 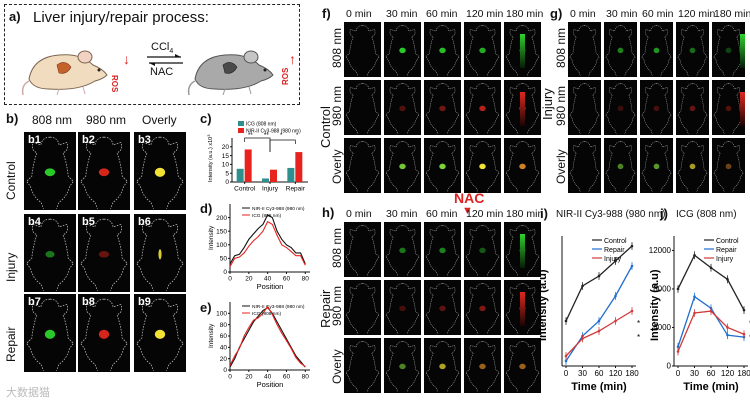 I want to click on legend-label: ICG (808 nm), so click(x=261, y=125).